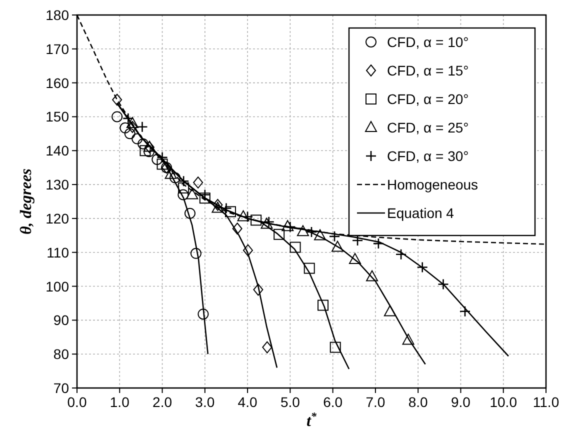 This screenshot has height=441, width=567. Describe the element at coordinates (58, 116) in the screenshot. I see `y-tick-label: 150` at that location.